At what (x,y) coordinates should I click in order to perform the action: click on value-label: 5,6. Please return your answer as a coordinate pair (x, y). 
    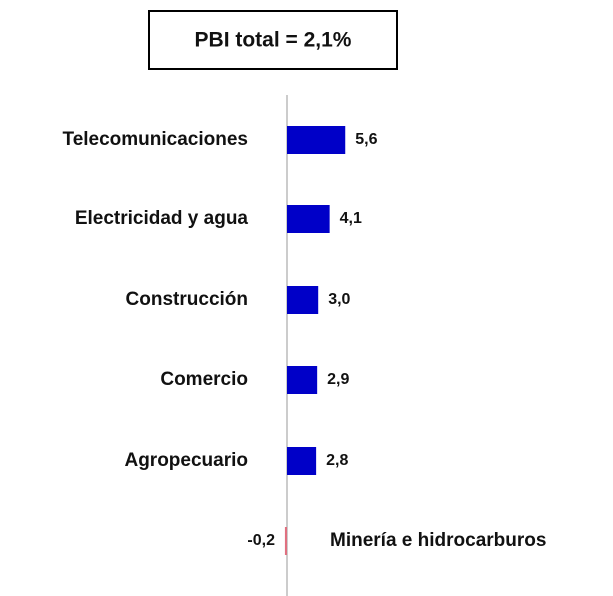
    Looking at the image, I should click on (366, 139).